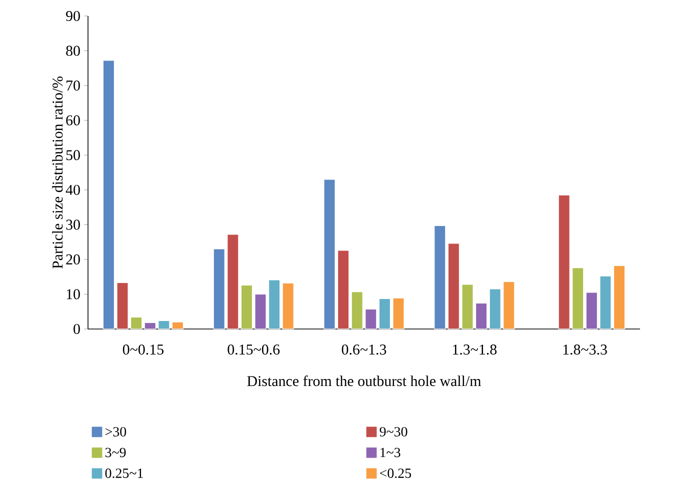  Describe the element at coordinates (73, 294) in the screenshot. I see `y-tick-label: 10` at that location.